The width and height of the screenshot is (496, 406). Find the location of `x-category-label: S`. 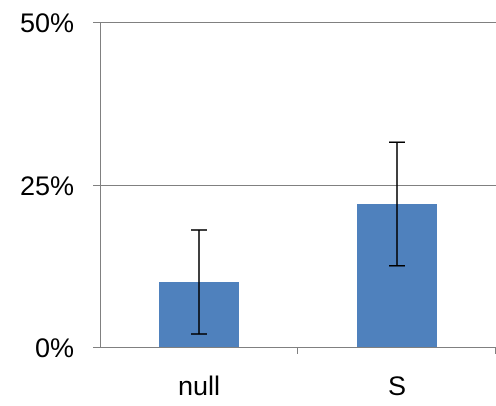

x-category-label: S is located at coordinates (397, 386).